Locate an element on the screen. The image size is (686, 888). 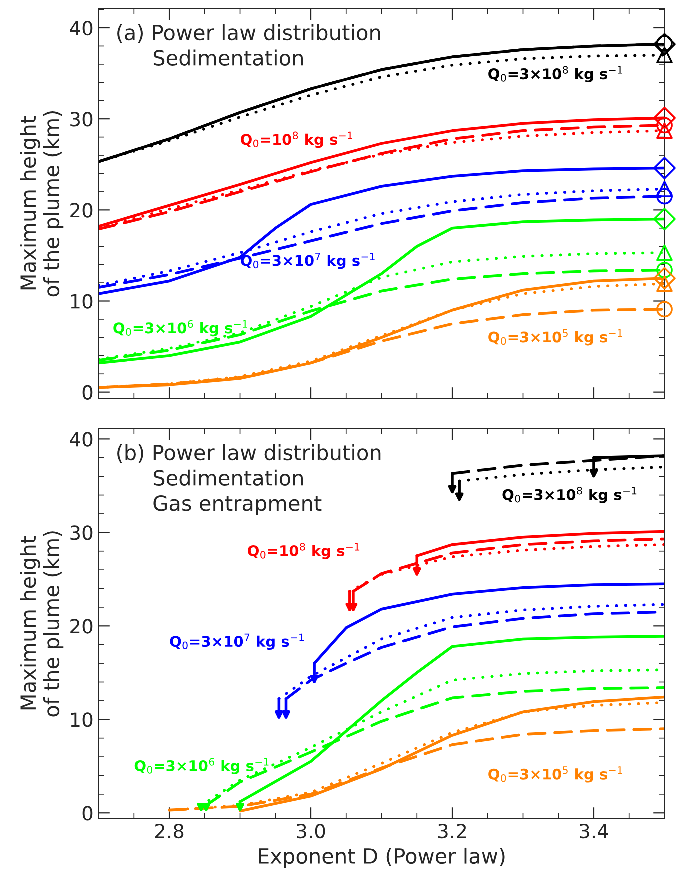
x-tick-label: 3.4 is located at coordinates (594, 831).